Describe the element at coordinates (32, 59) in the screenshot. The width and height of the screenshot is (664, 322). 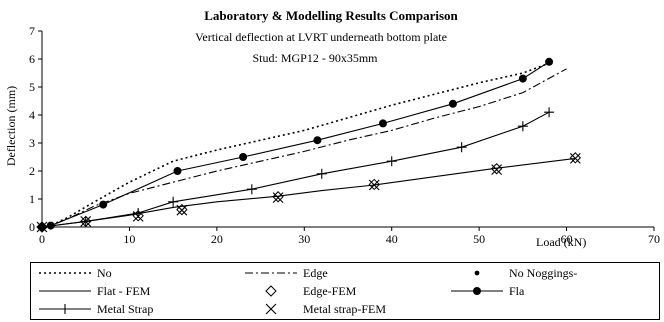
I see `y-tick-label: 6` at that location.